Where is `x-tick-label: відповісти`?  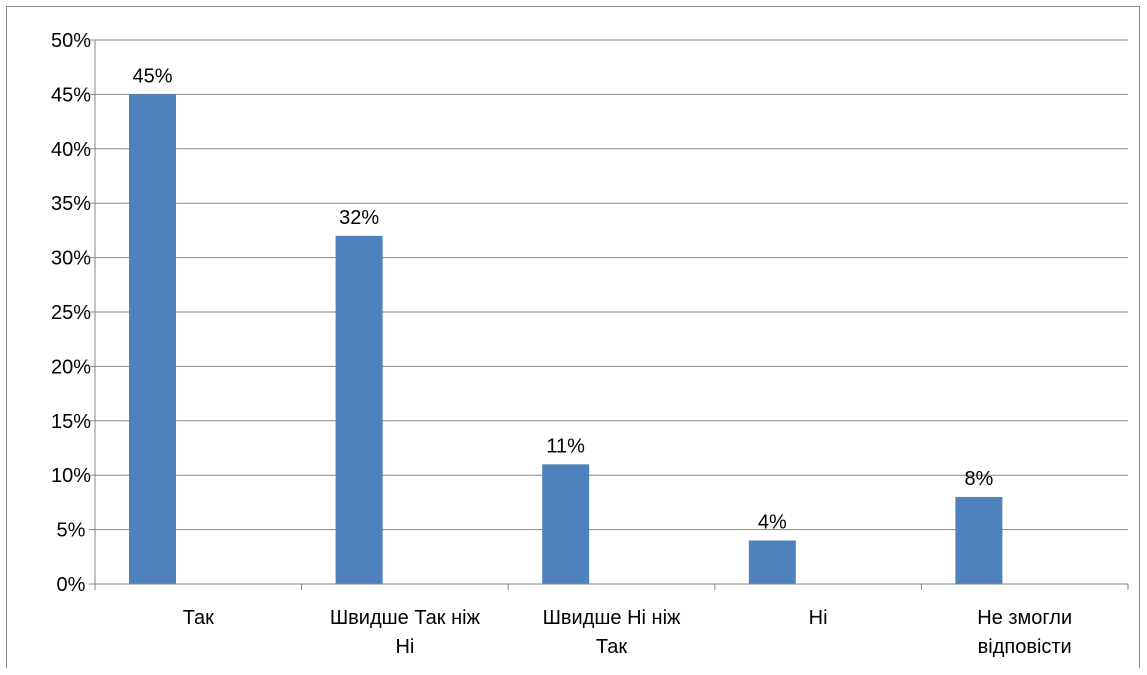
x-tick-label: відповісти is located at coordinates (1025, 647).